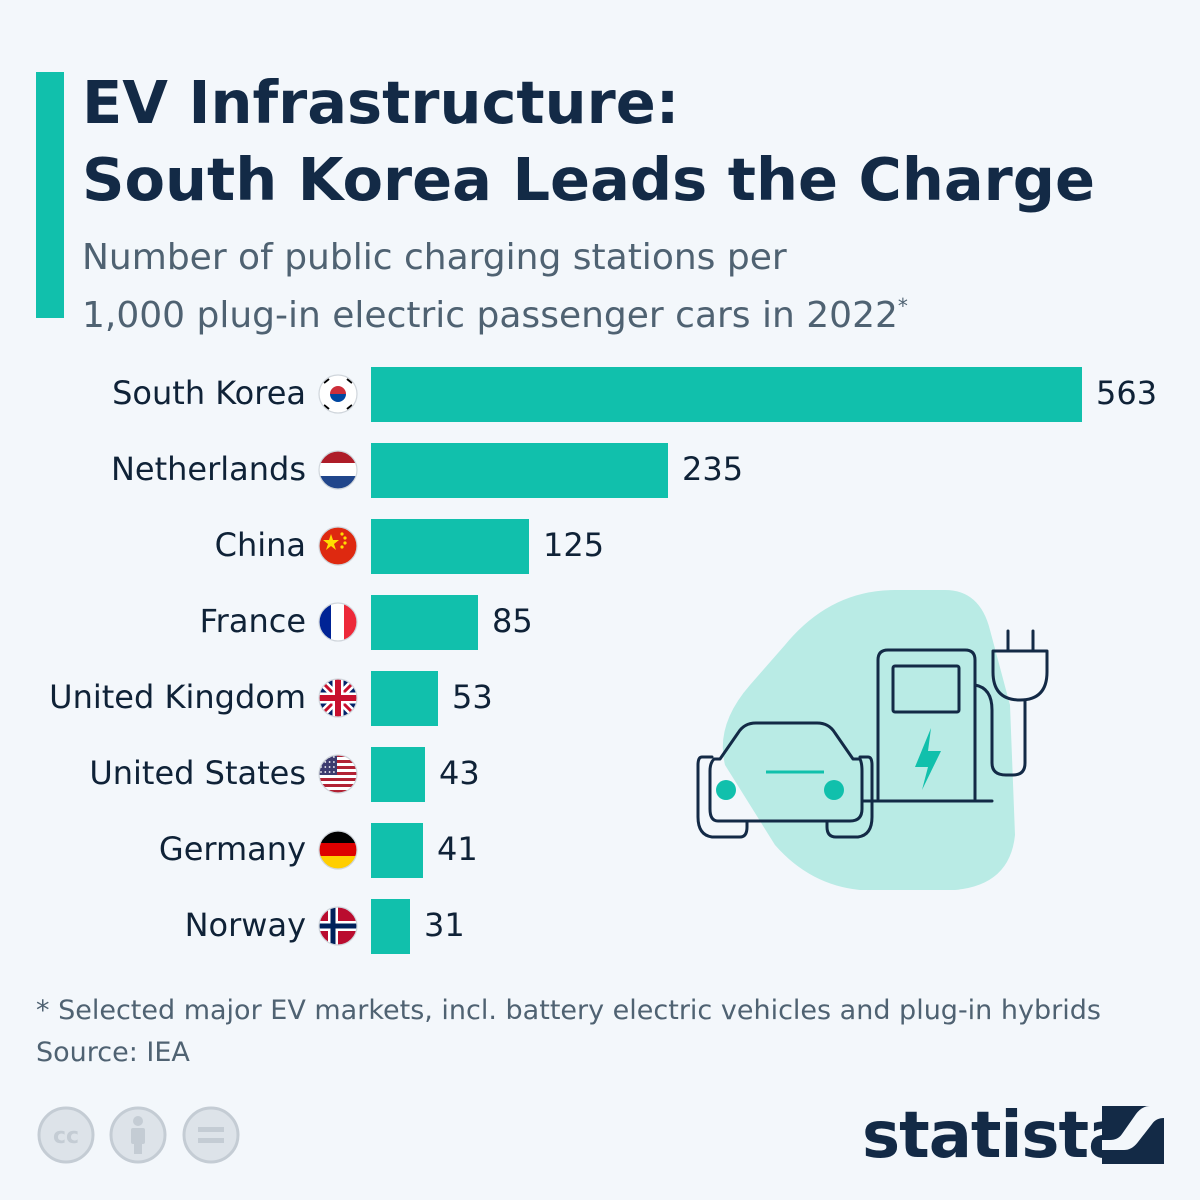 The image size is (1200, 1200). What do you see at coordinates (397, 850) in the screenshot?
I see `bar-germany` at bounding box center [397, 850].